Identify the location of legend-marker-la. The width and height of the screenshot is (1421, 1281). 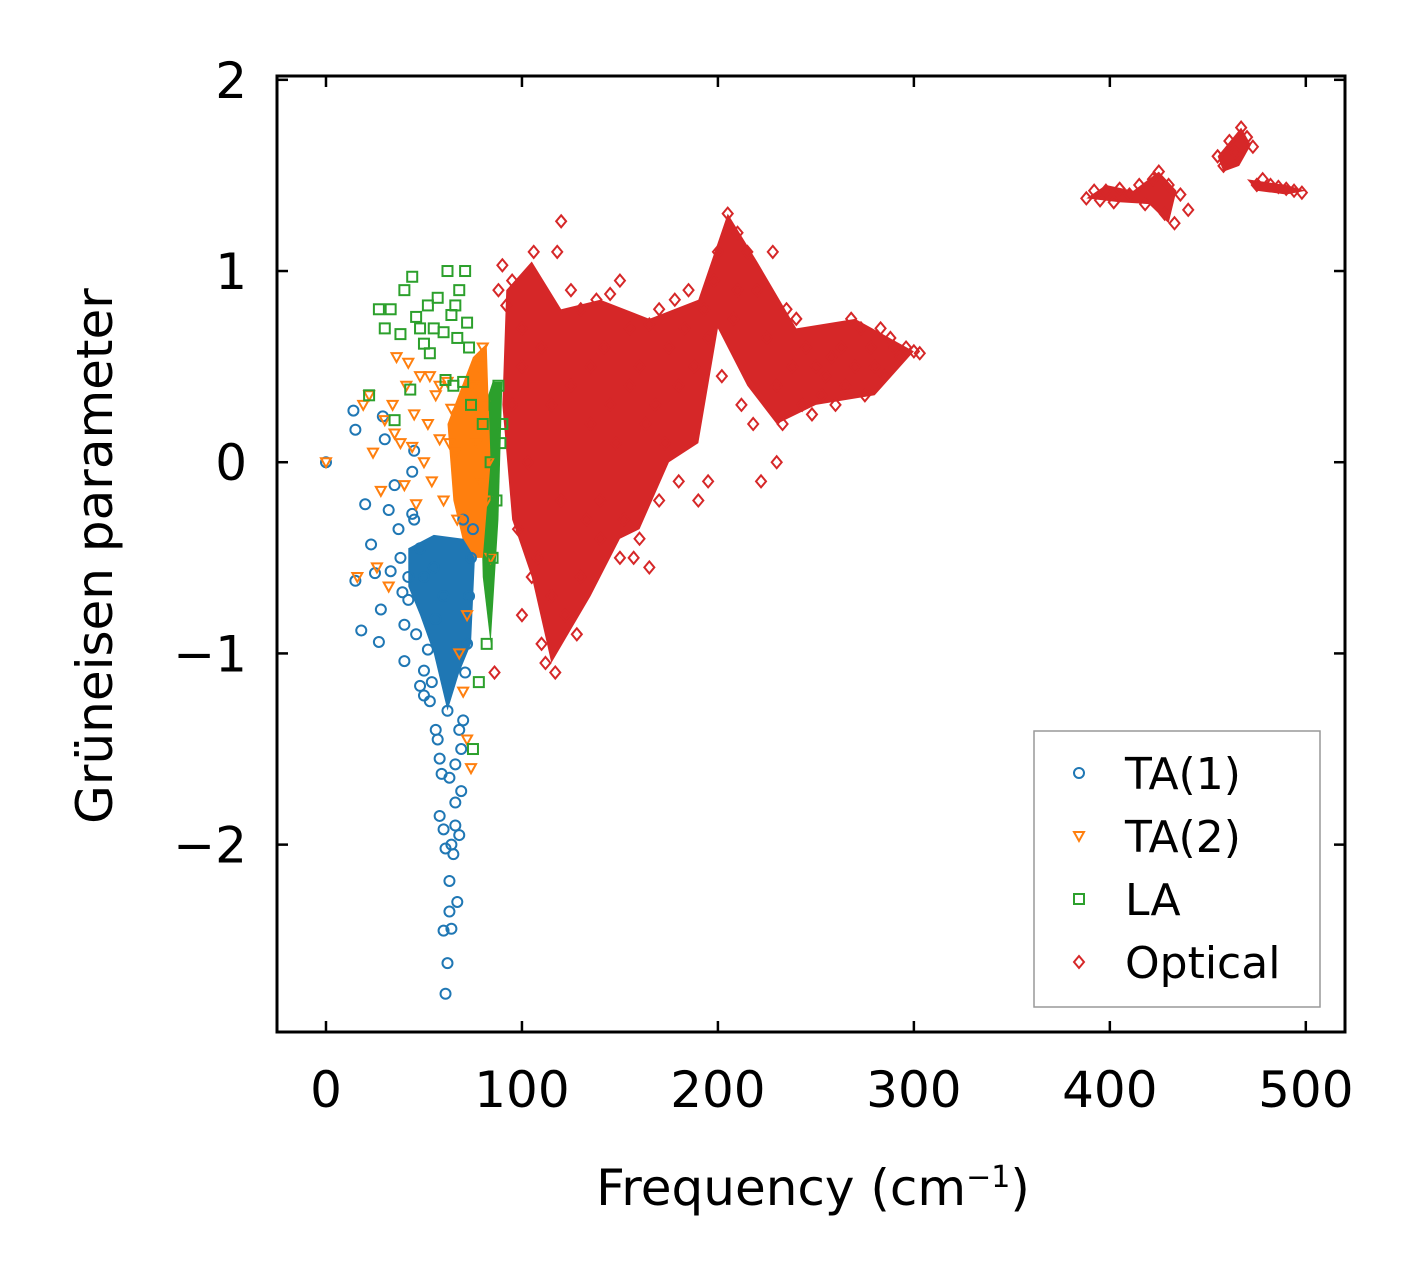
(1079, 899).